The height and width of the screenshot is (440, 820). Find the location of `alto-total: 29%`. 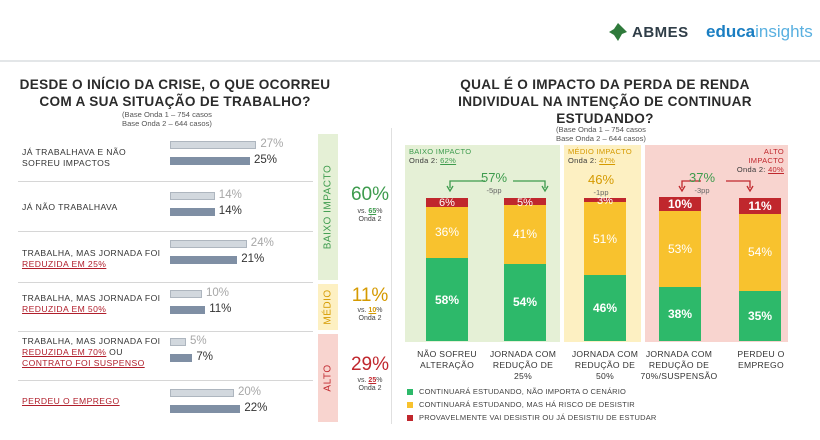

alto-total: 29% is located at coordinates (370, 364).